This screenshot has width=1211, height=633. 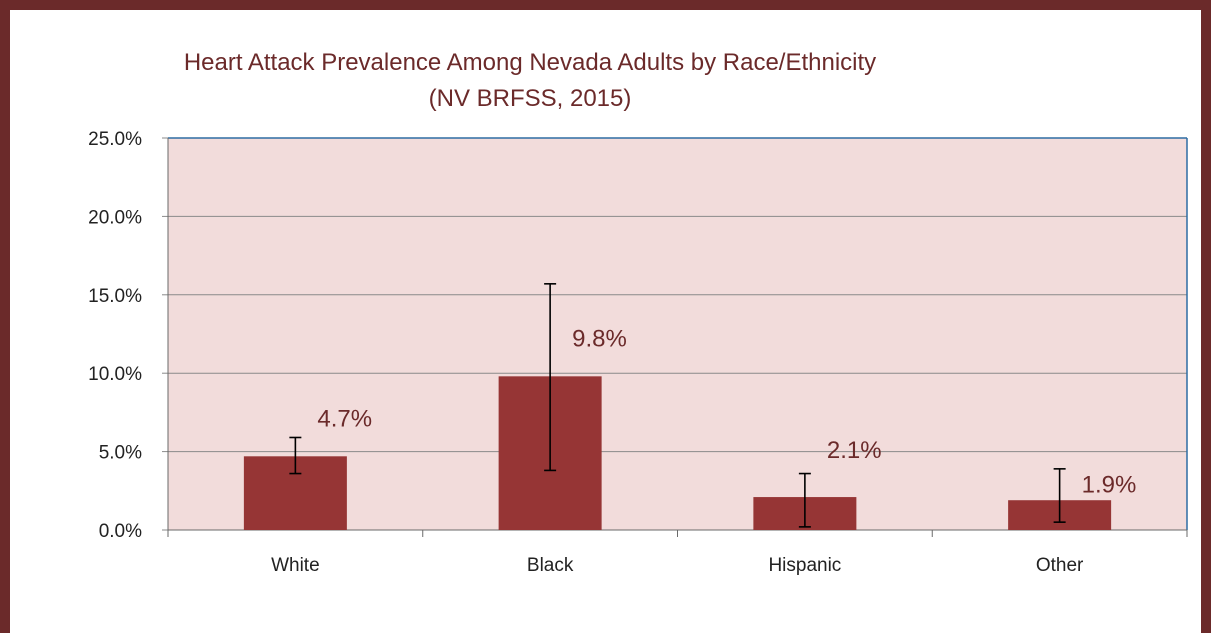 What do you see at coordinates (115, 139) in the screenshot?
I see `y-tick-label: 25.0%` at bounding box center [115, 139].